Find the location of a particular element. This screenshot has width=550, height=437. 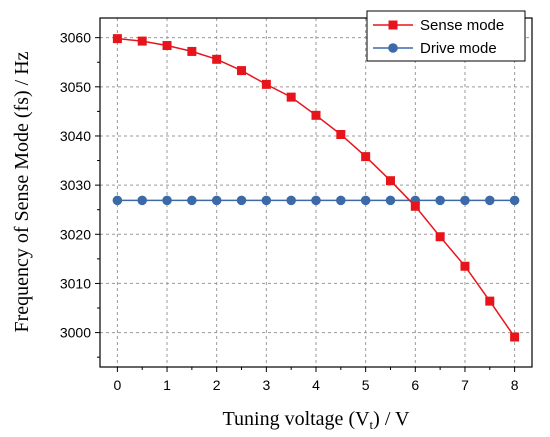

x-tick-label: 6 is located at coordinates (415, 385).